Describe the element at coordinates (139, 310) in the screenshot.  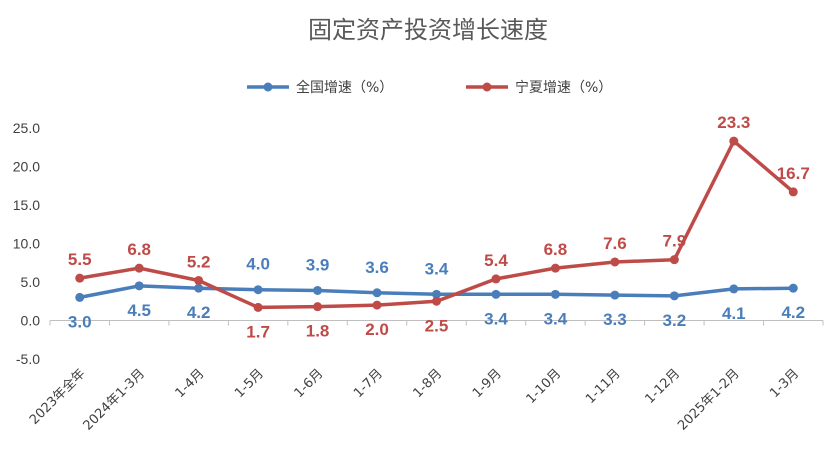
I see `data-label-national: 4.5` at that location.